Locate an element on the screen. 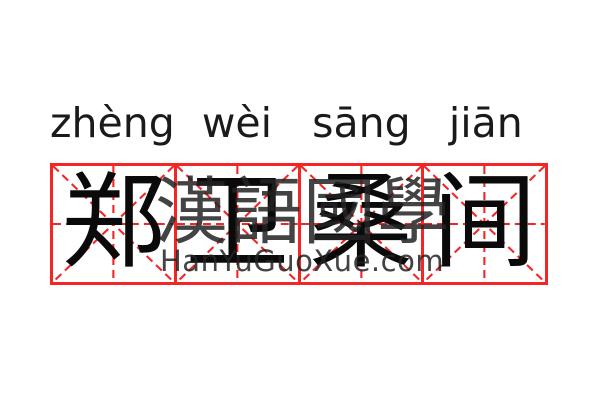 The width and height of the screenshot is (600, 400). grid-cell-2: 卫 is located at coordinates (238, 224).